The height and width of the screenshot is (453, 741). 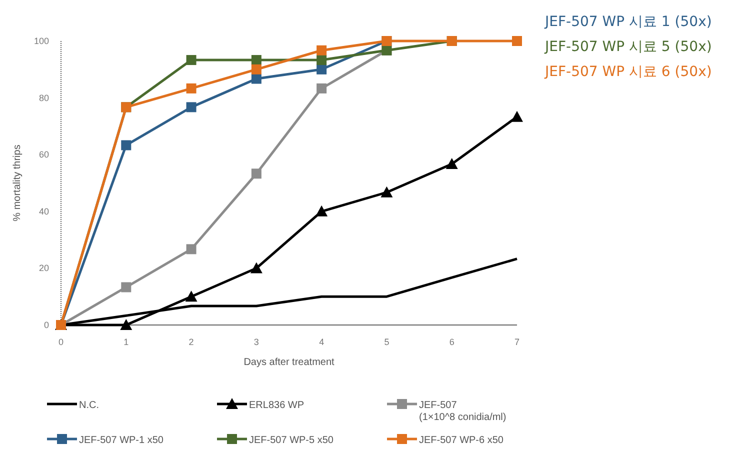 I want to click on x-tick-label: 1, so click(x=126, y=342).